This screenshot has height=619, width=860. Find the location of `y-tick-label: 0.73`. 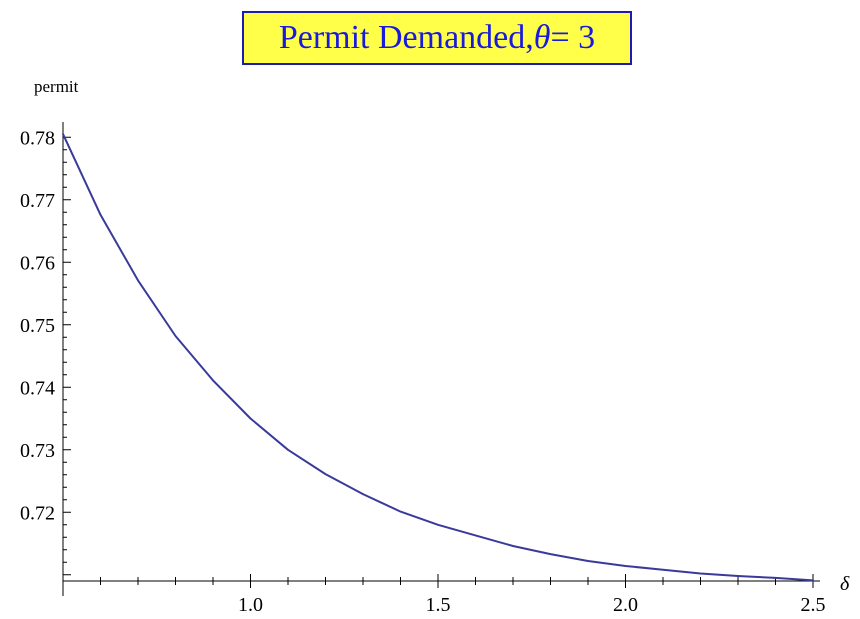

y-tick-label: 0.73 is located at coordinates (37, 451).